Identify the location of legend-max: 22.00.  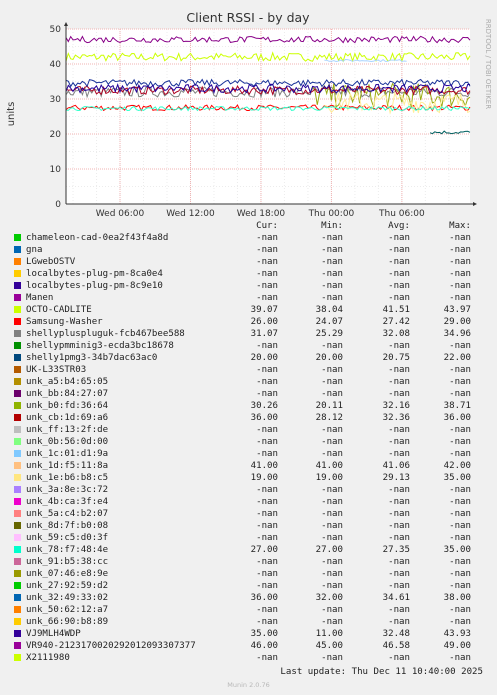
(457, 358).